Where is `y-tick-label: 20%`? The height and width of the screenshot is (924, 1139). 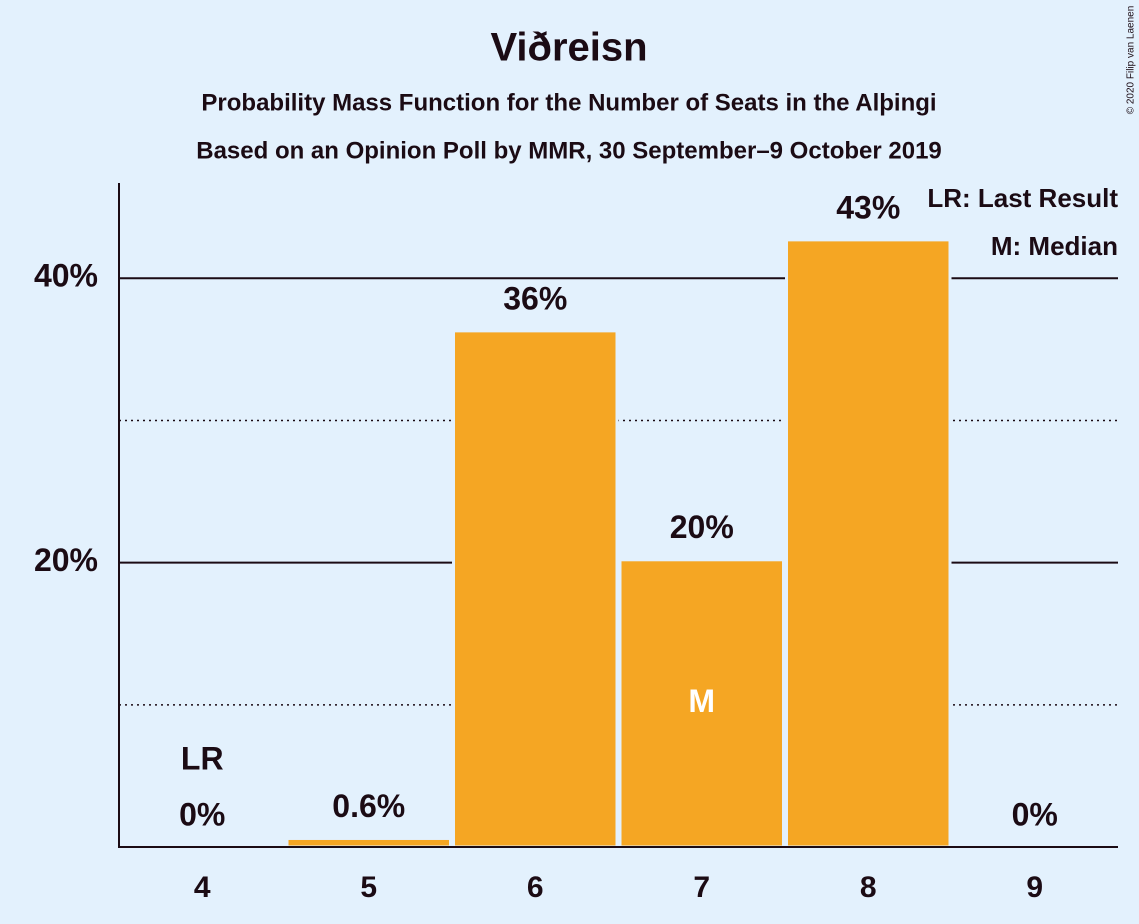 y-tick-label: 20% is located at coordinates (66, 560).